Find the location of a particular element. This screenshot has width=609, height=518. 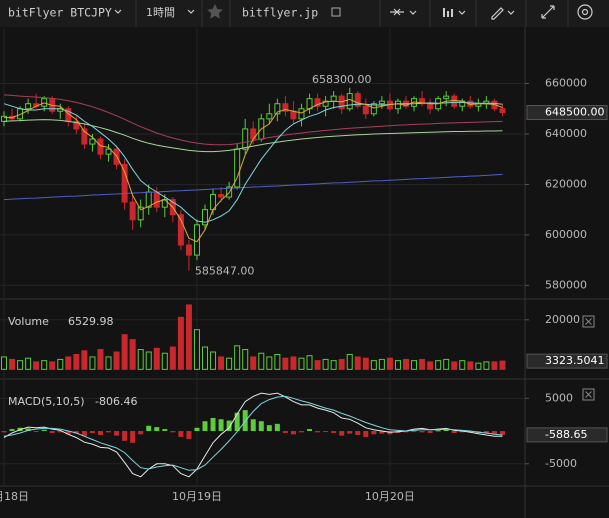

symbol-selector: bitFlyer BTCJPY is located at coordinates (65, 13).